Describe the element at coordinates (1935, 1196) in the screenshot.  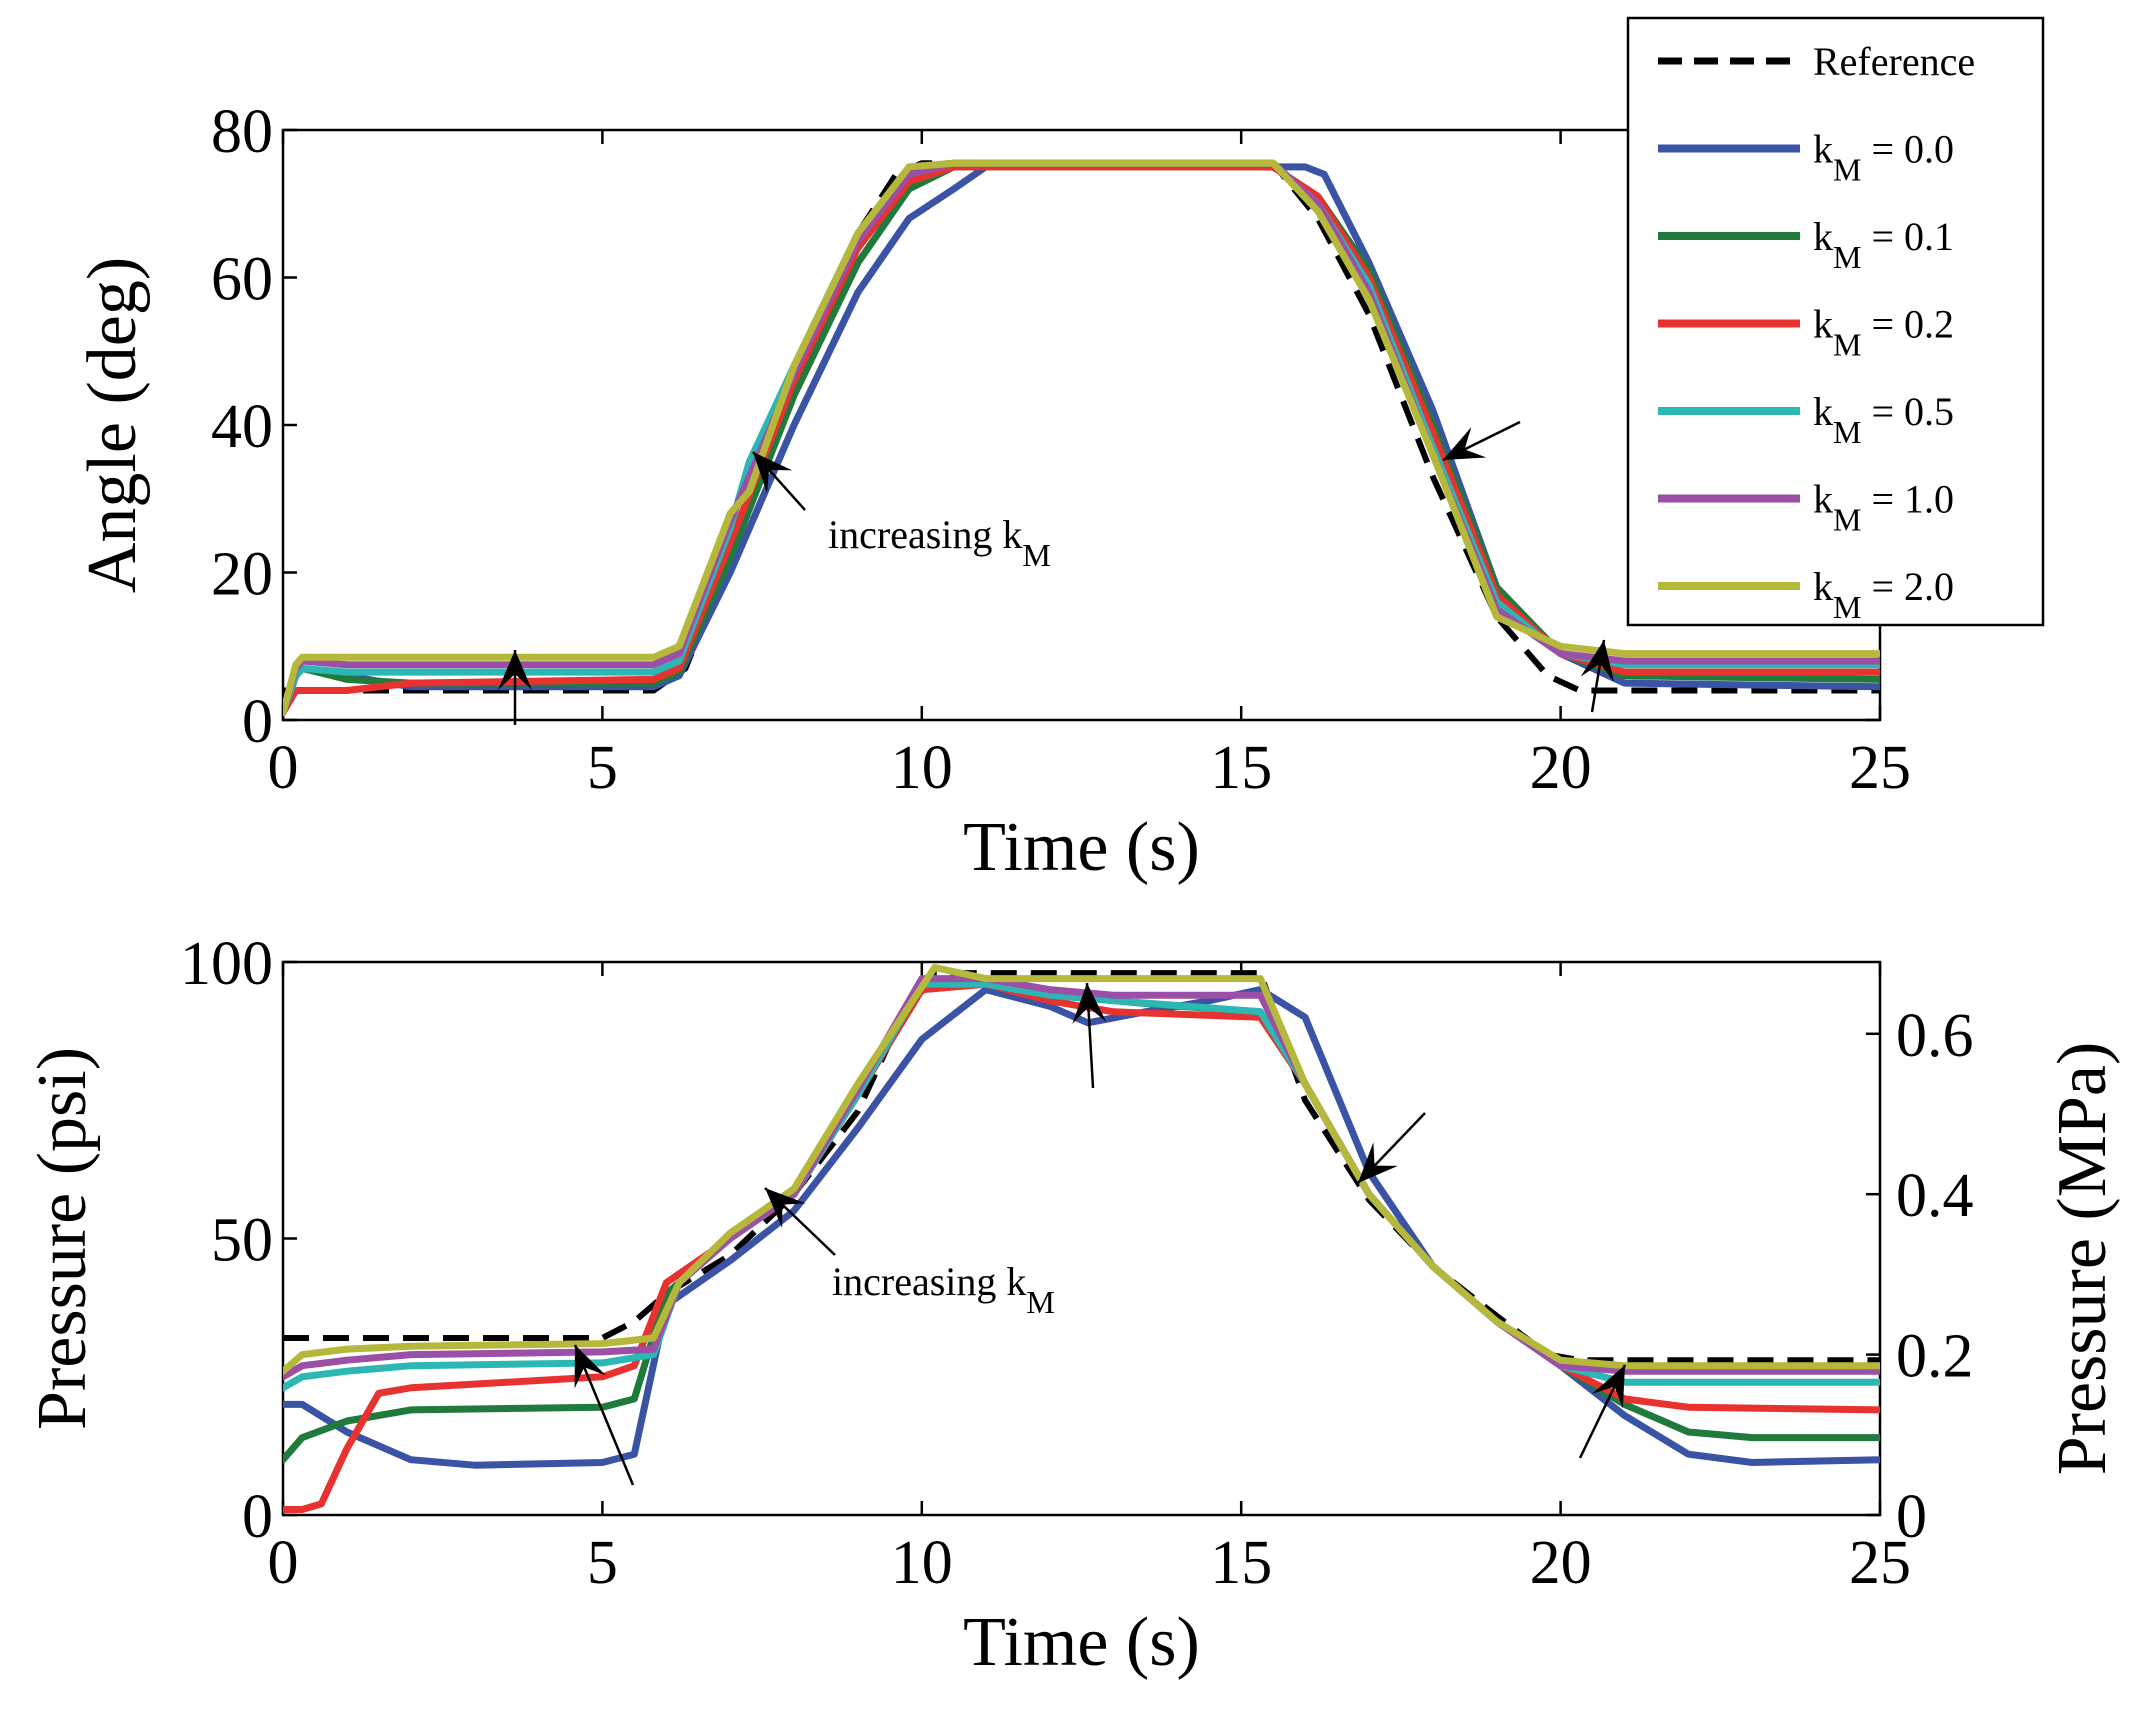
I see `y2-tick-label: 0.4` at that location.